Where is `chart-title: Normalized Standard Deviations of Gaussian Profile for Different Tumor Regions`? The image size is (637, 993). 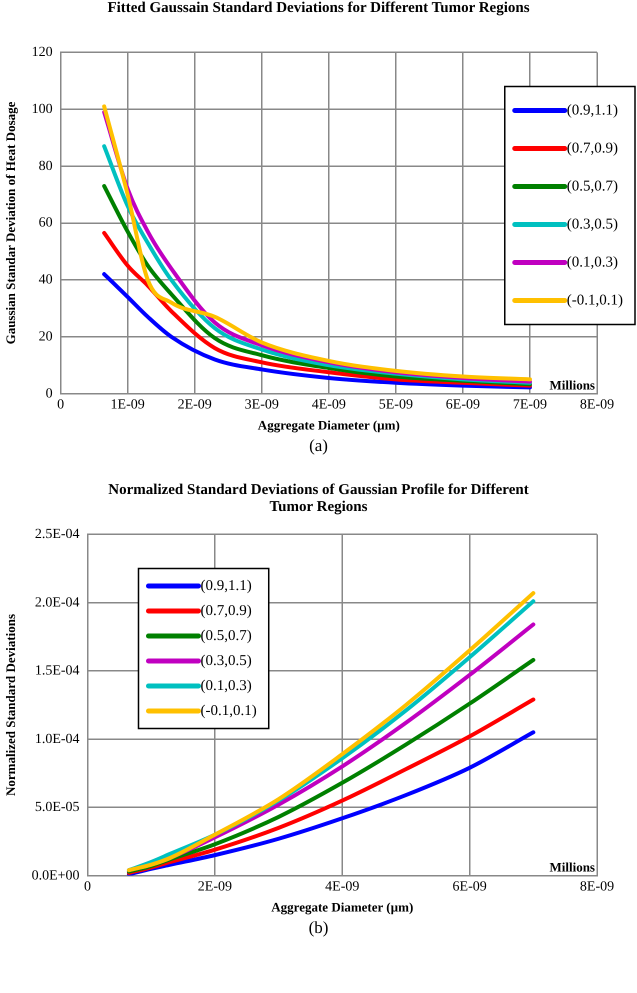 chart-title: Normalized Standard Deviations of Gaussian Profile for Different Tumor Regions is located at coordinates (318, 499).